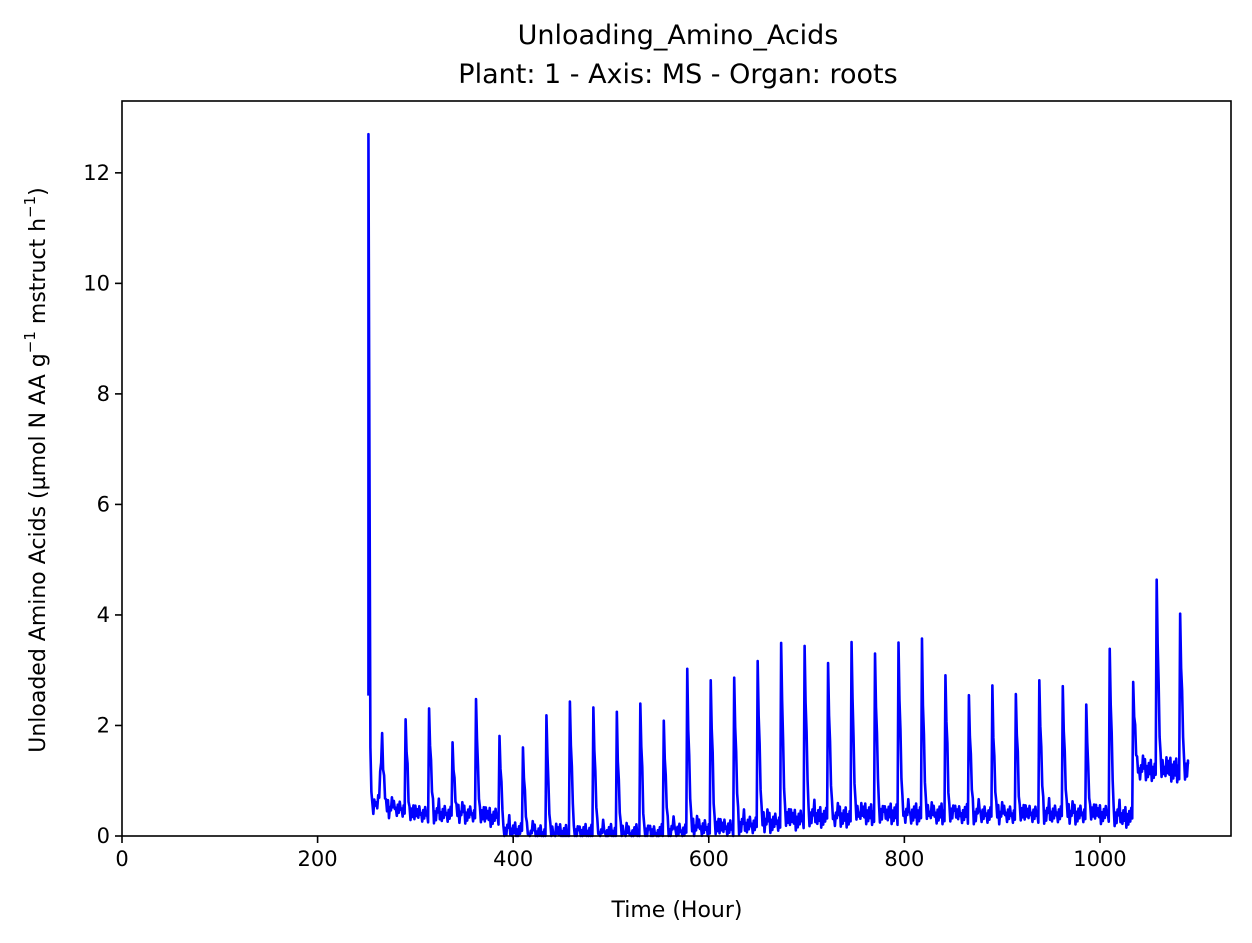  I want to click on x-tick-label: 1000, so click(1099, 859).